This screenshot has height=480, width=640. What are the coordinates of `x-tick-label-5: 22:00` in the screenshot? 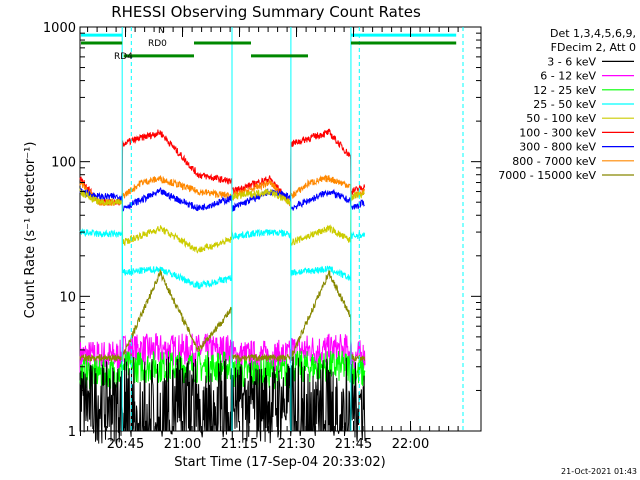 It's located at (410, 444).